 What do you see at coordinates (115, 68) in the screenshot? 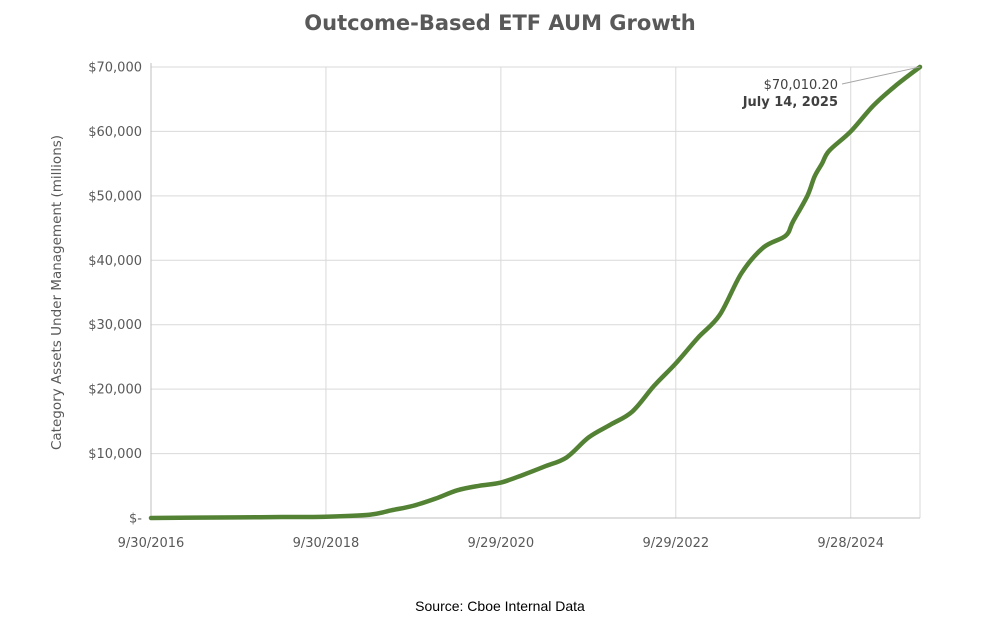
I see `y-tick-label: $70,000` at bounding box center [115, 68].